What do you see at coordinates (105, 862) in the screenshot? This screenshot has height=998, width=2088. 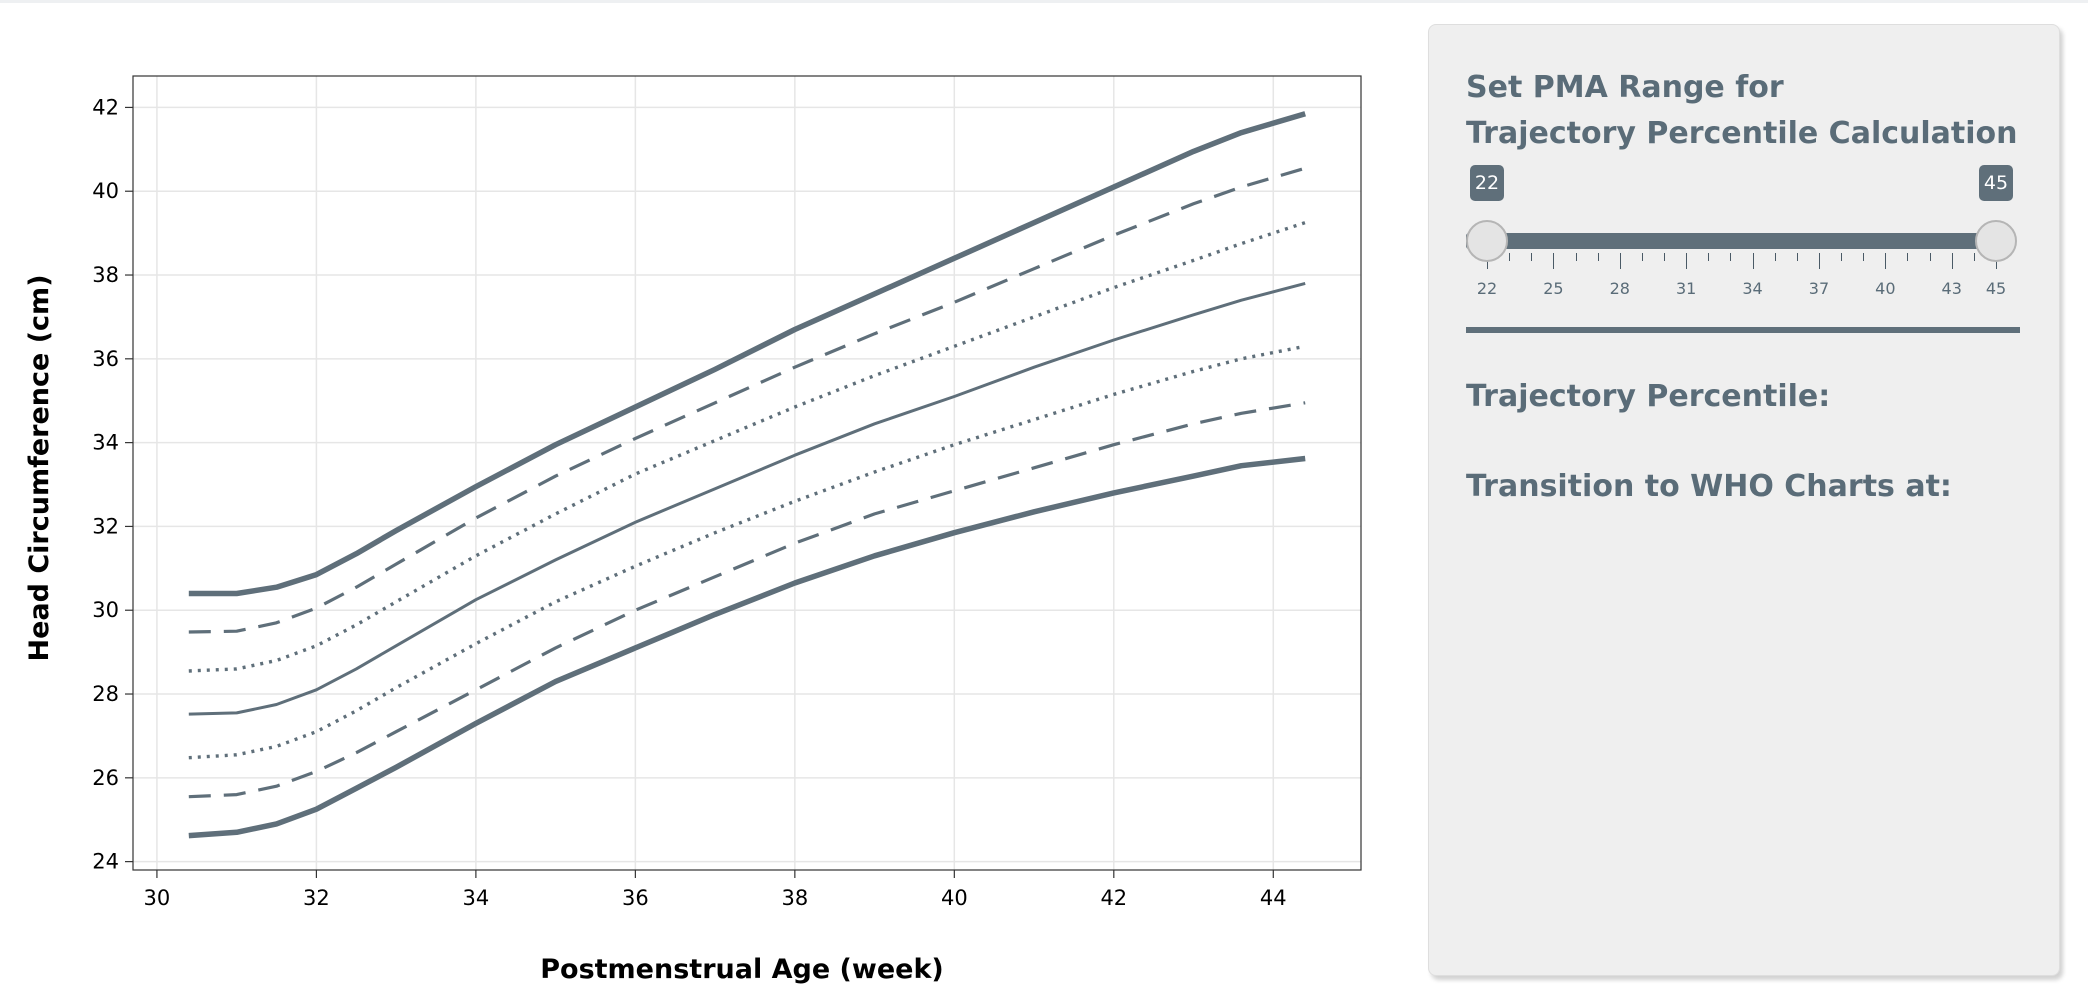 I see `y-tick-label: 24` at bounding box center [105, 862].